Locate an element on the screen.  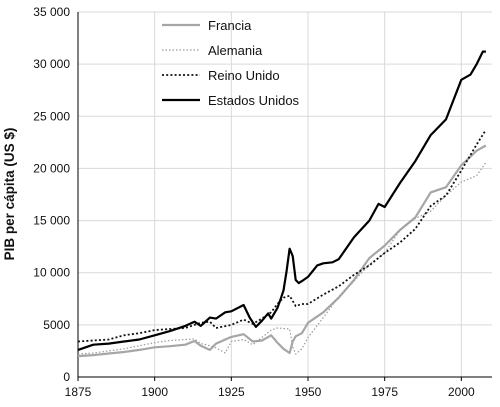
x-tick-label: 1950 is located at coordinates (308, 392).